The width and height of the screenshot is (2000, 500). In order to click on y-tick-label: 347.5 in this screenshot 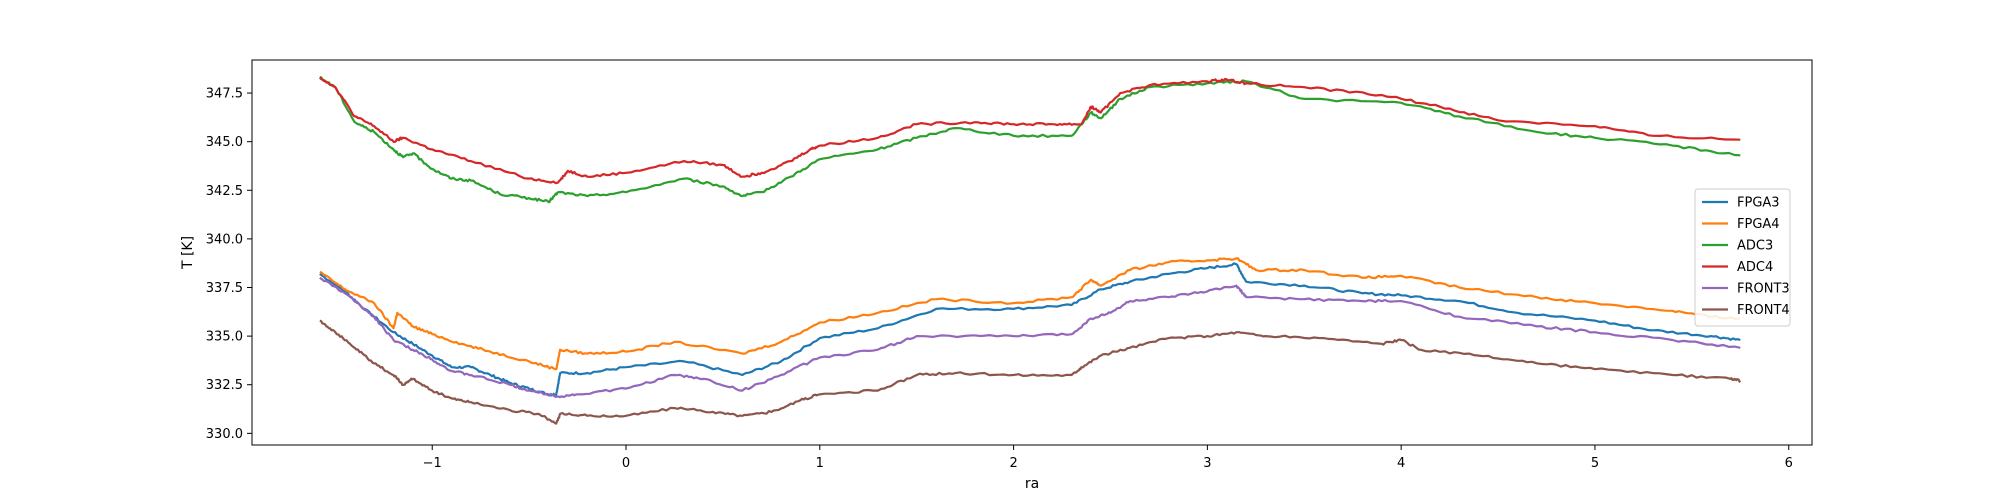, I will do `click(224, 94)`.